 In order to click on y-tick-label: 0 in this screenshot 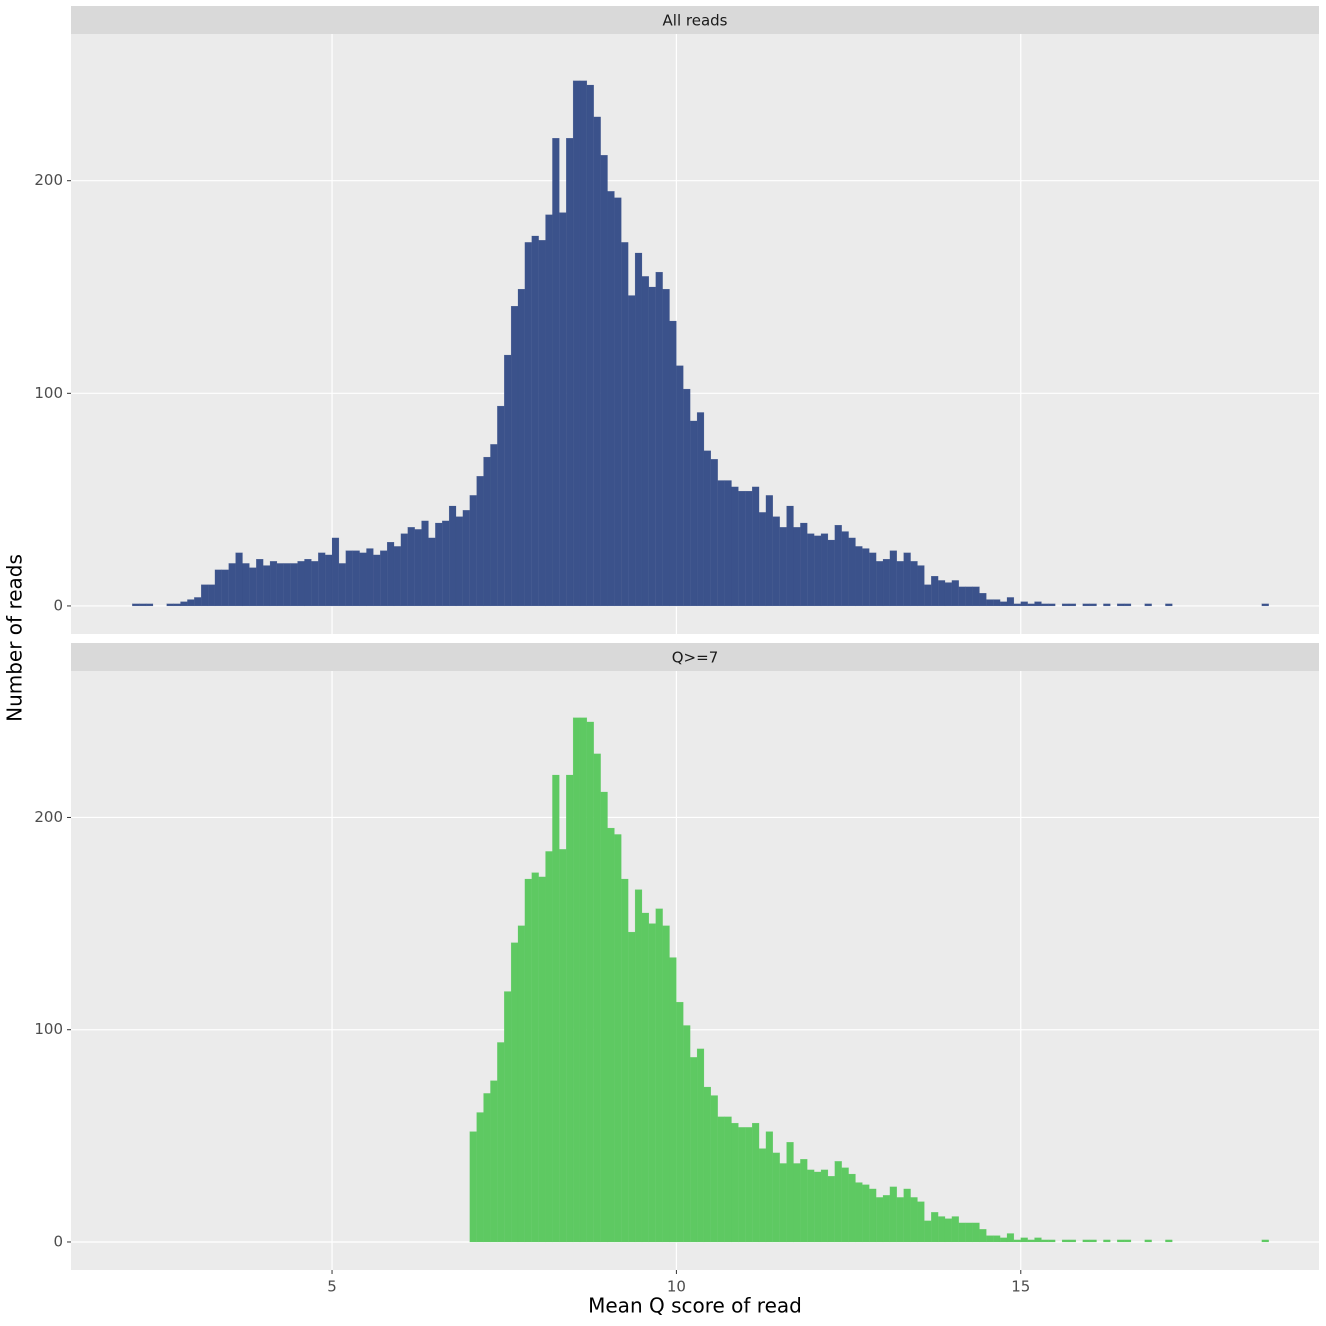, I will do `click(58, 1241)`.